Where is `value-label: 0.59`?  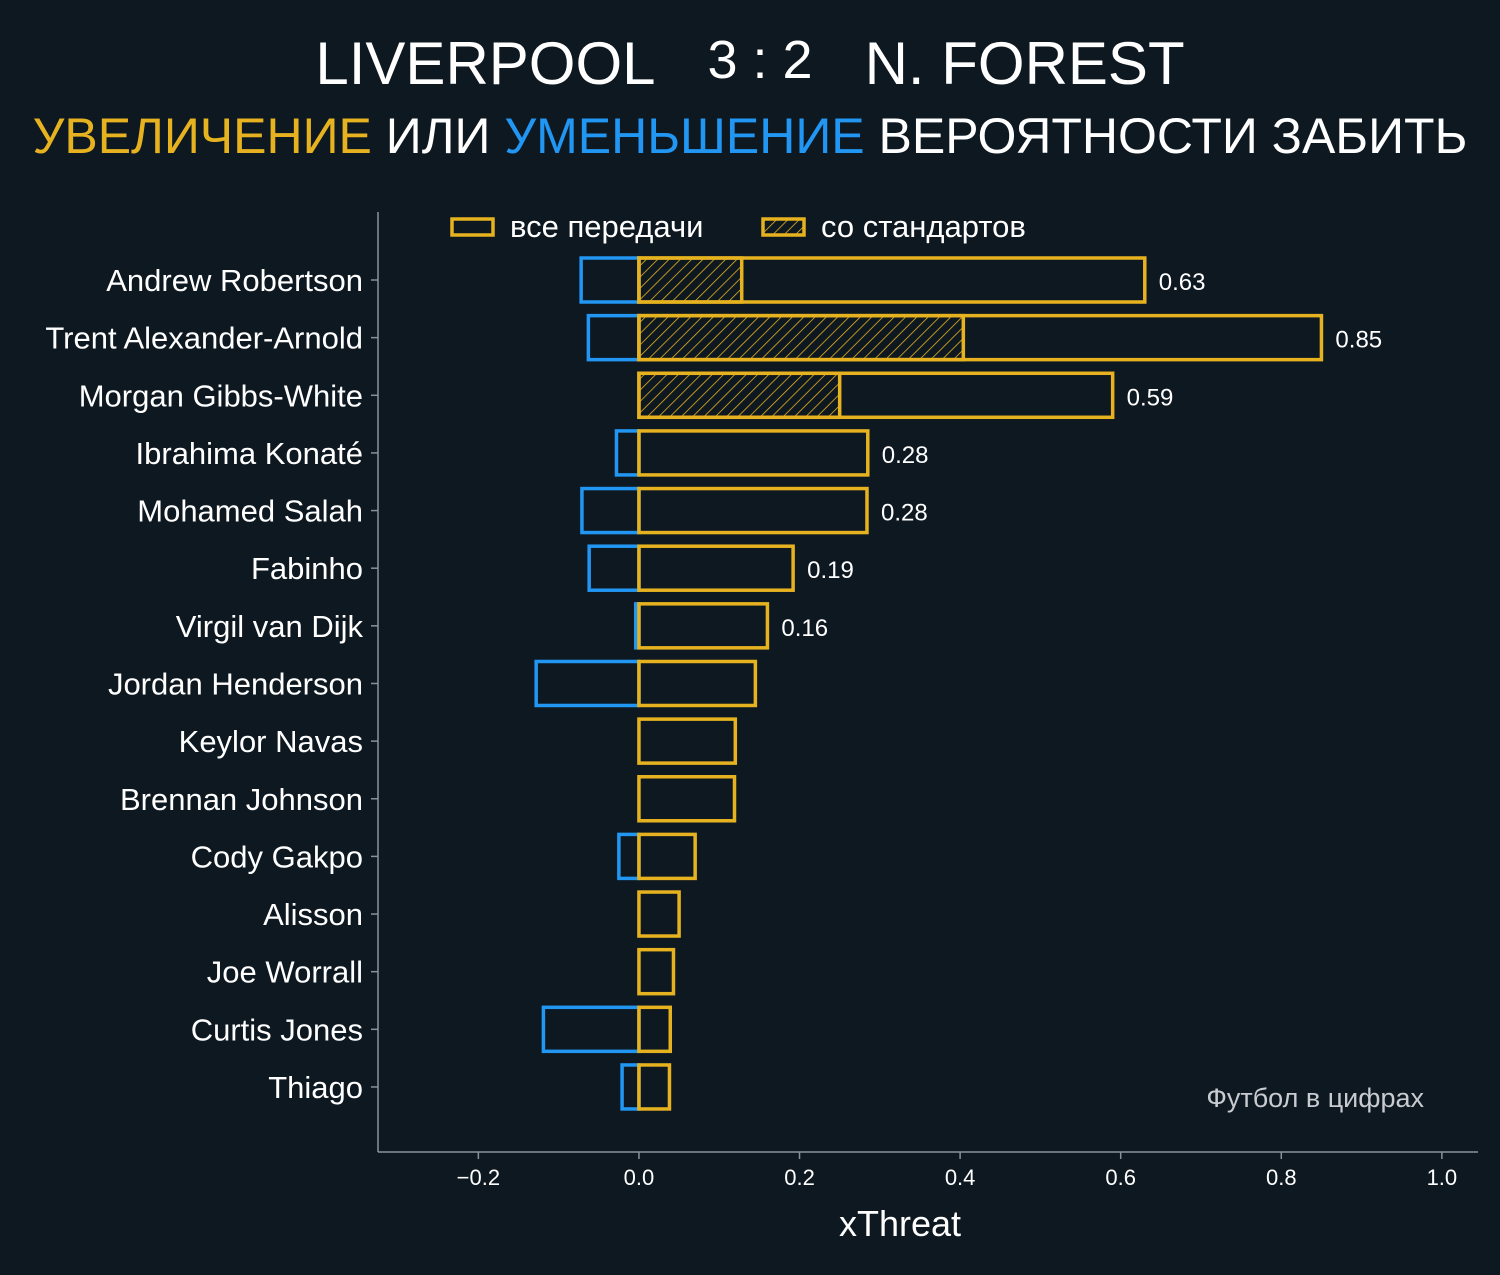
value-label: 0.59 is located at coordinates (1150, 397).